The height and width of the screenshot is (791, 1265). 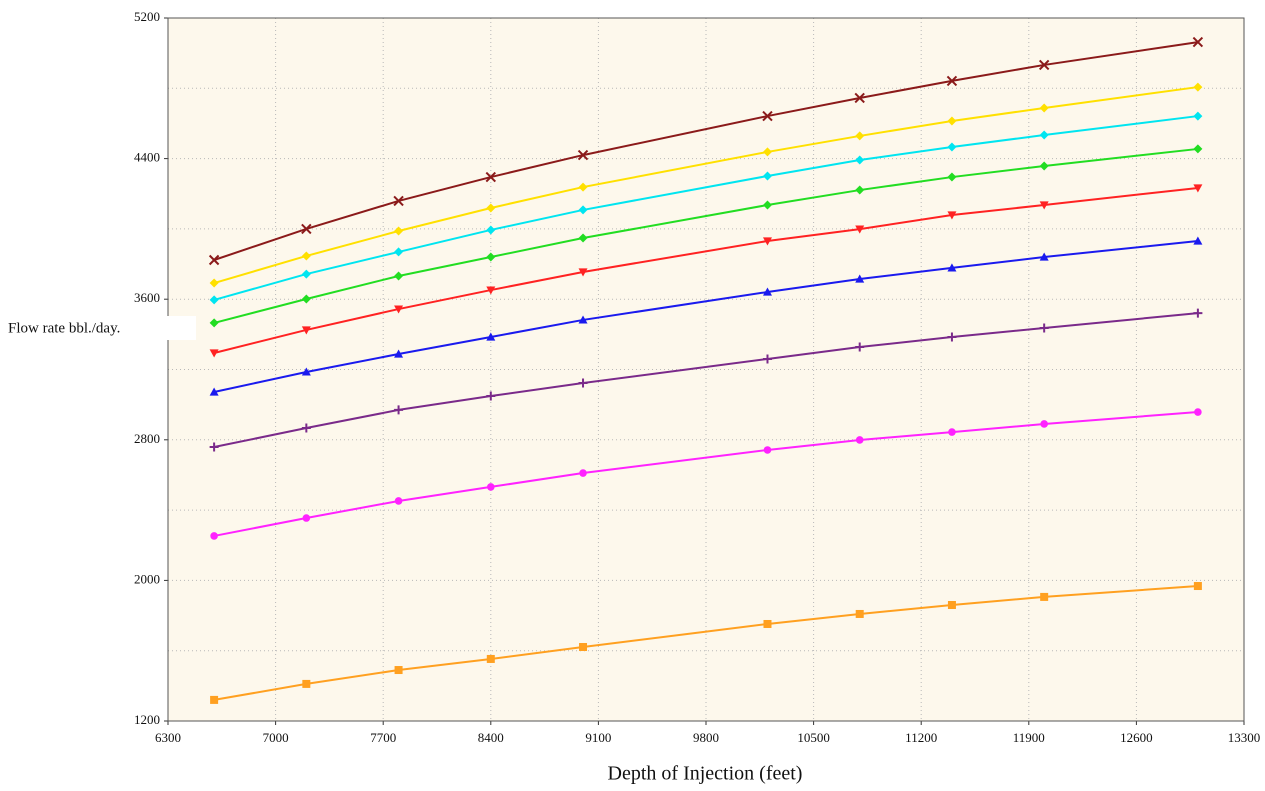 I want to click on x-tick-label: 11200, so click(x=921, y=737).